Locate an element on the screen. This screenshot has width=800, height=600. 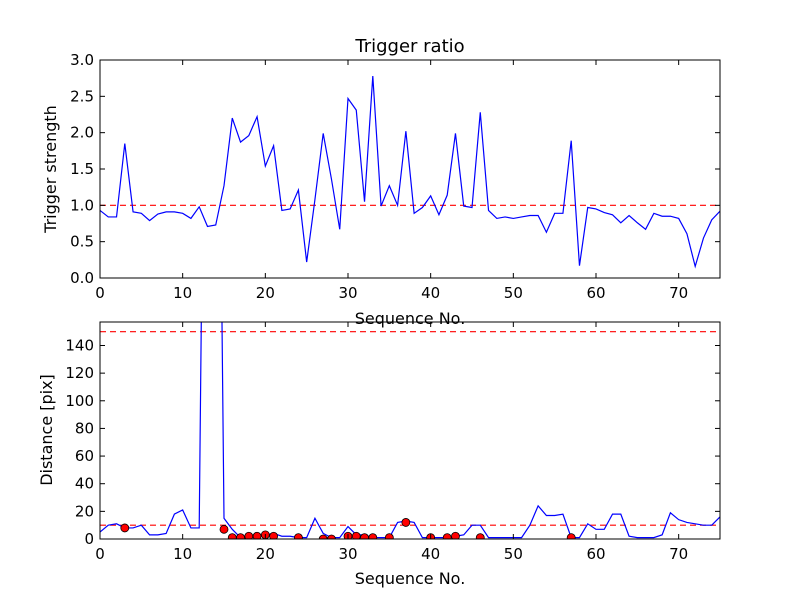
y-tick-label: 120 is located at coordinates (79, 373).